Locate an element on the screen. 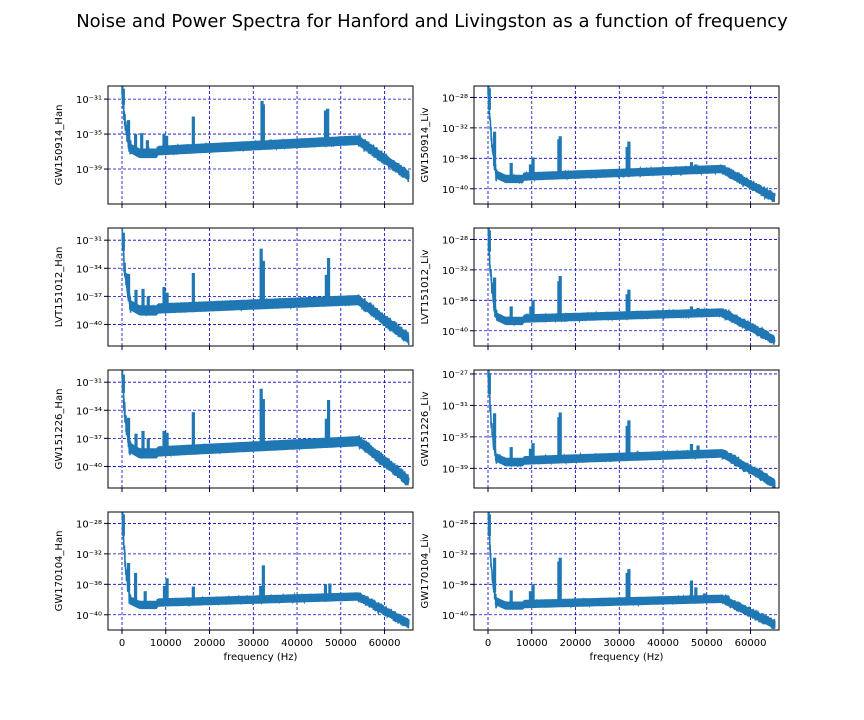  y-axis-label: GW150914_Liv is located at coordinates (425, 144).